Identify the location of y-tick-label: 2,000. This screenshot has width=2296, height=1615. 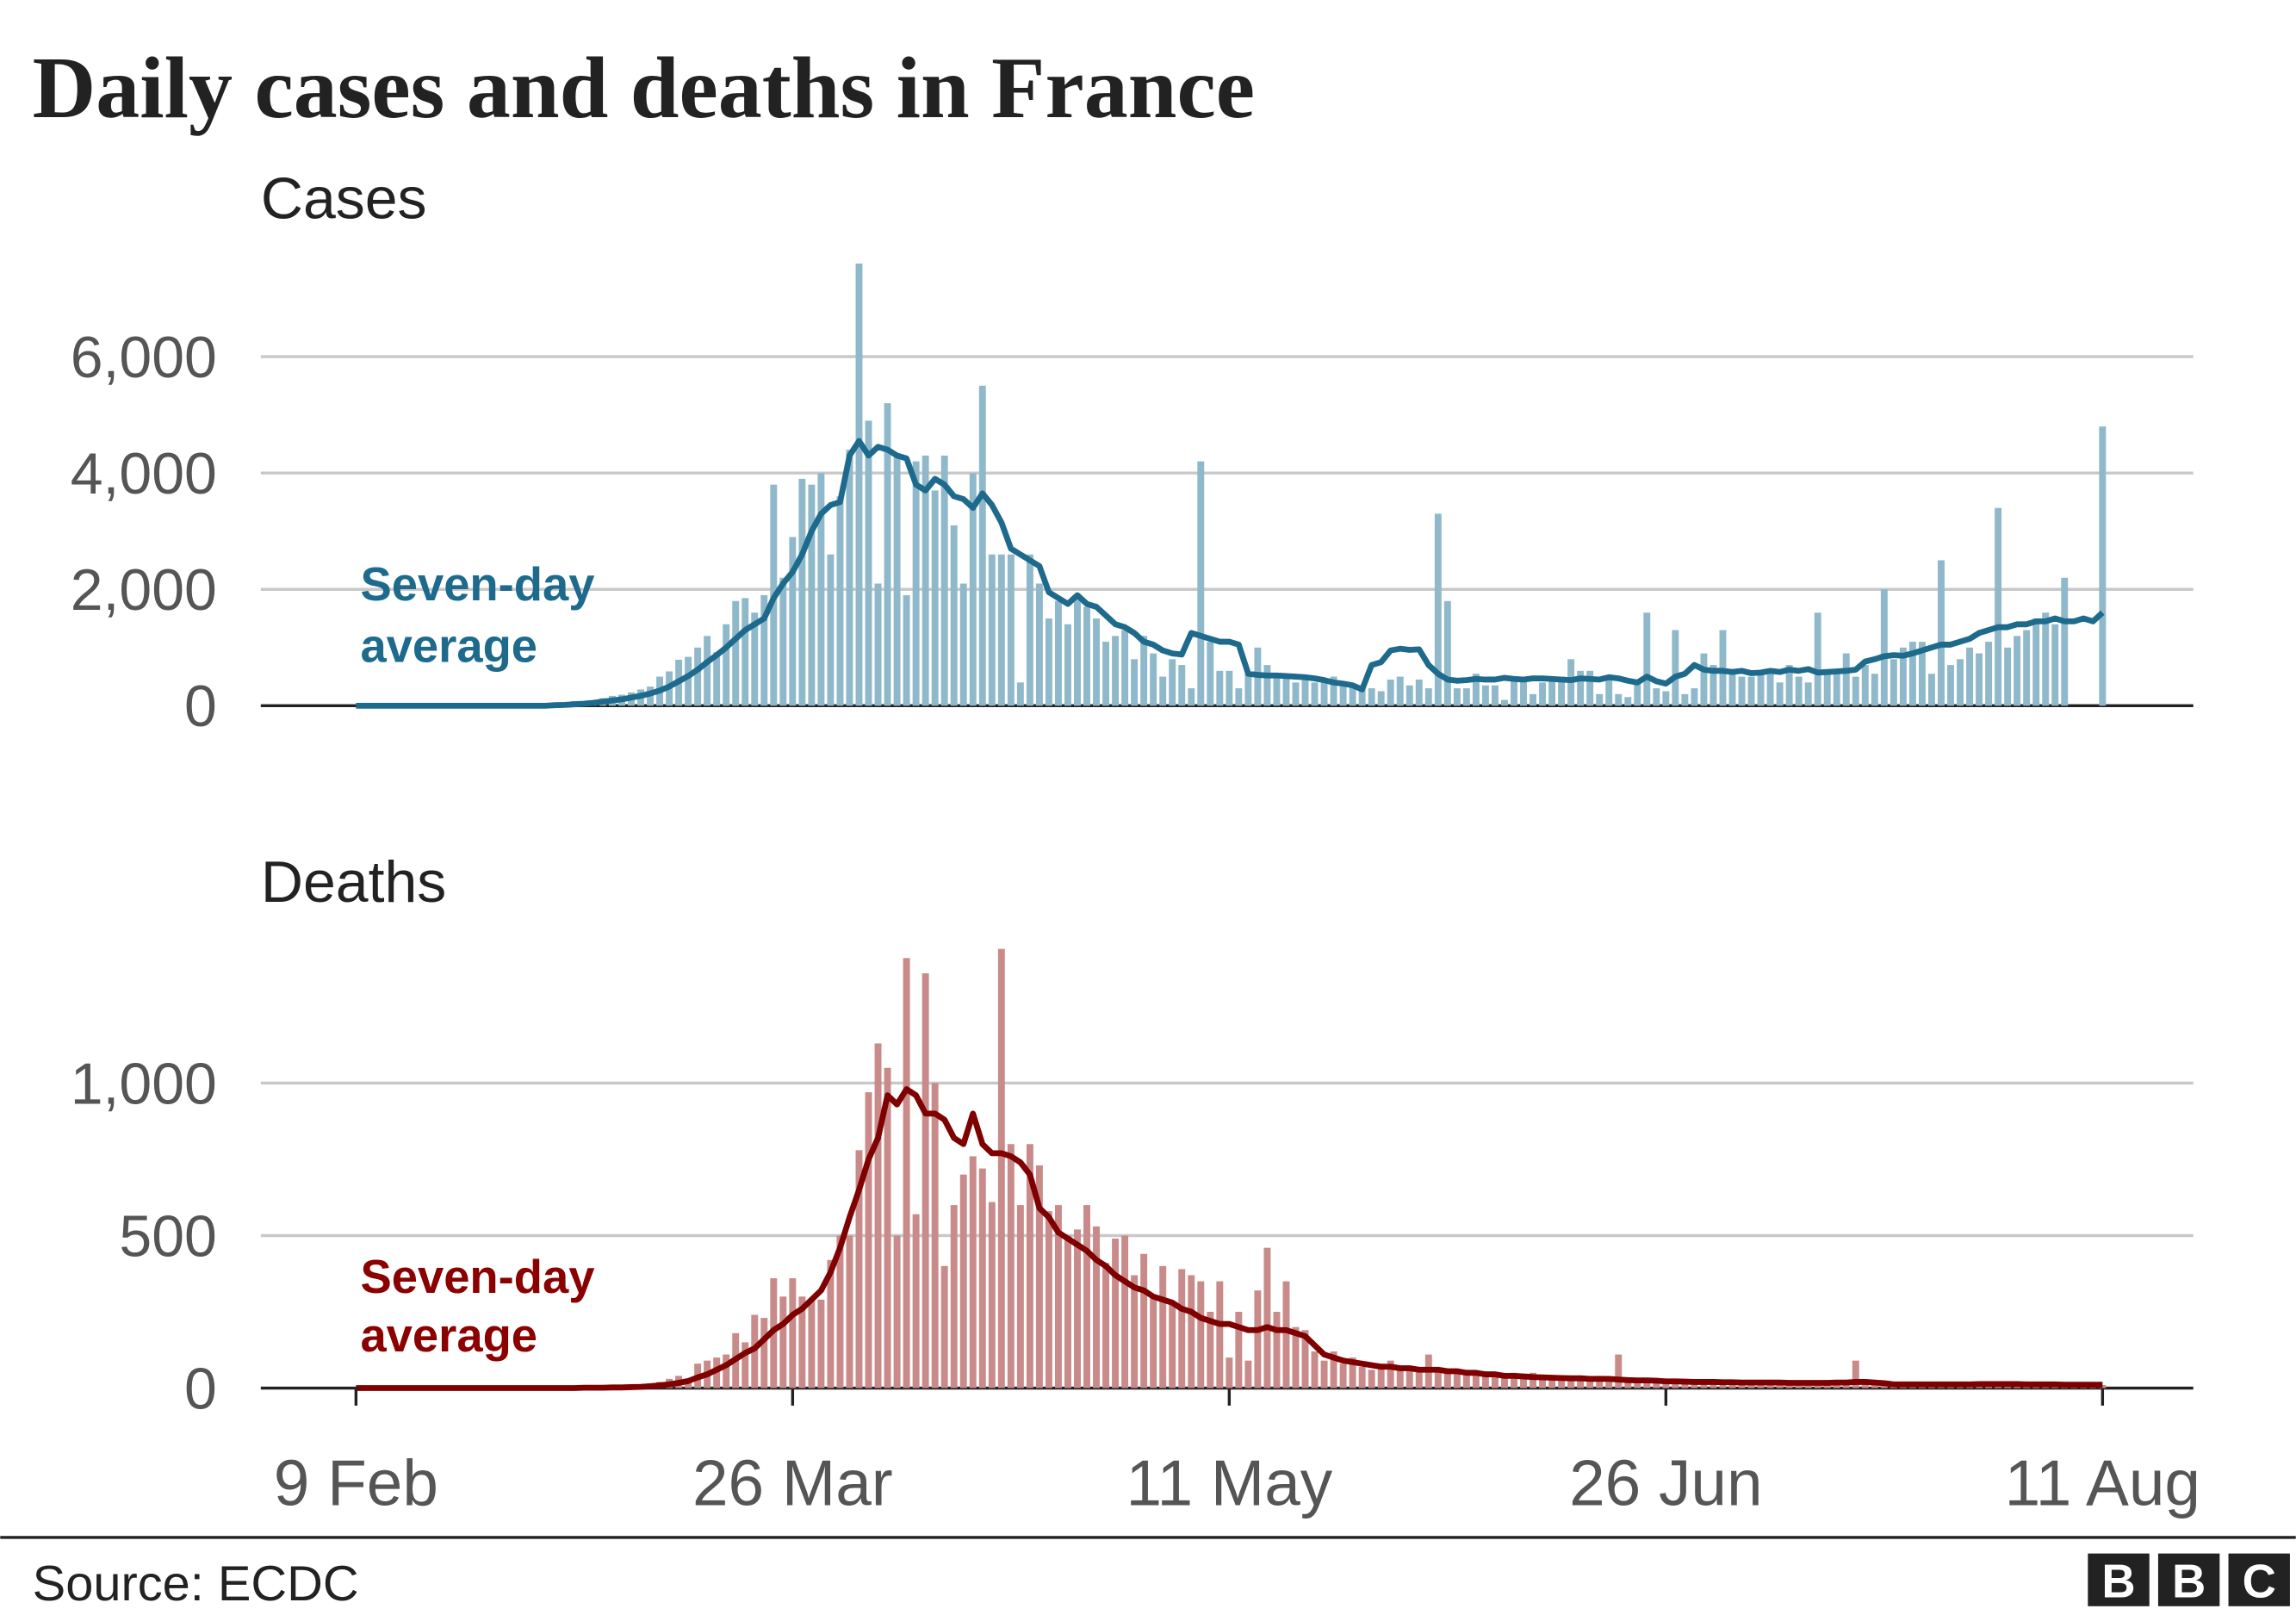
(144, 590).